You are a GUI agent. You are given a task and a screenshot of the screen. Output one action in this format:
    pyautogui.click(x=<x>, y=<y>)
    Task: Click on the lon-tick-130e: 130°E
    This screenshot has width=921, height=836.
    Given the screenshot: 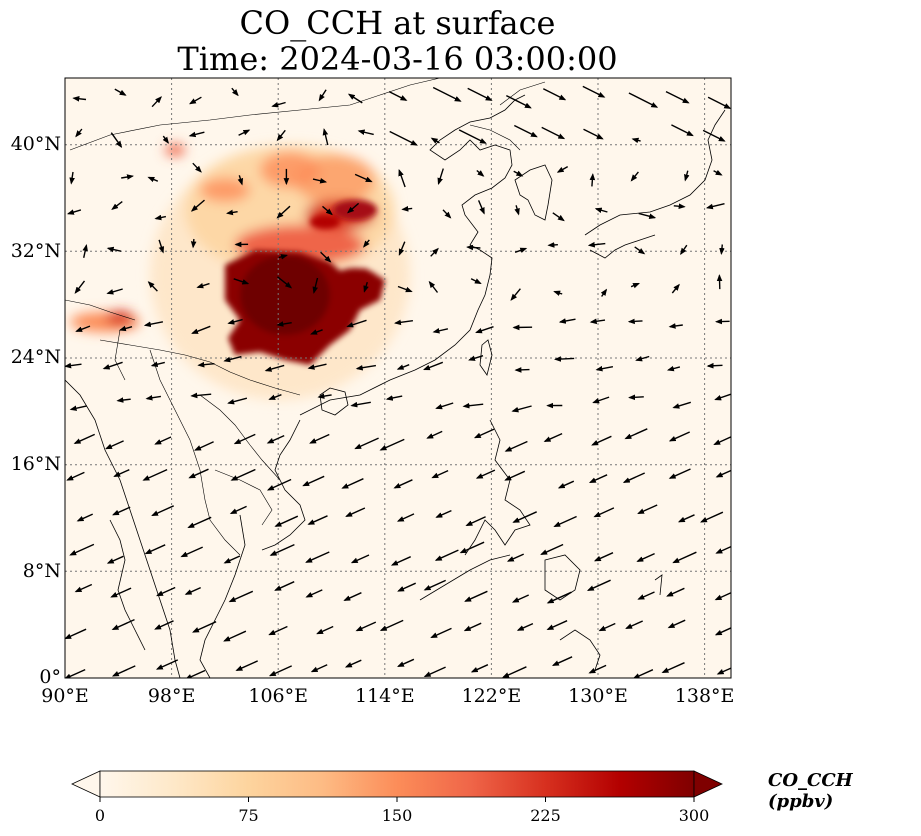 What is the action you would take?
    pyautogui.click(x=598, y=696)
    